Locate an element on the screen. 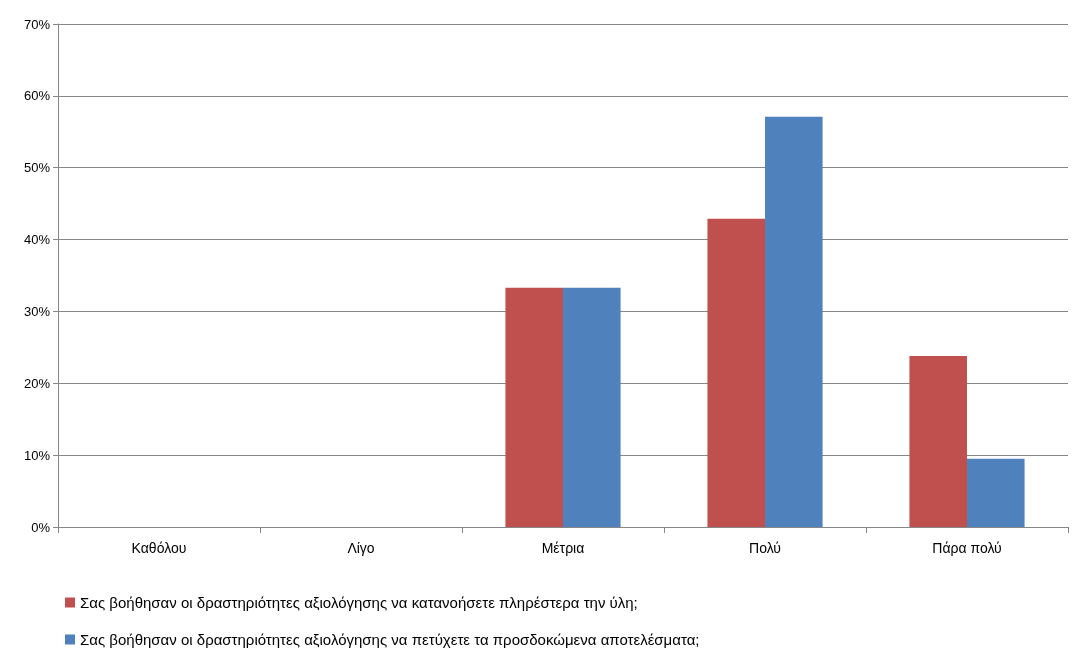 This screenshot has height=660, width=1072. legend-label: Σας βοήθησαν οι δραστηριότητες αξιολόγησης να πετύχετε τα προσδοκώμενα αποτελέσματα; is located at coordinates (390, 639).